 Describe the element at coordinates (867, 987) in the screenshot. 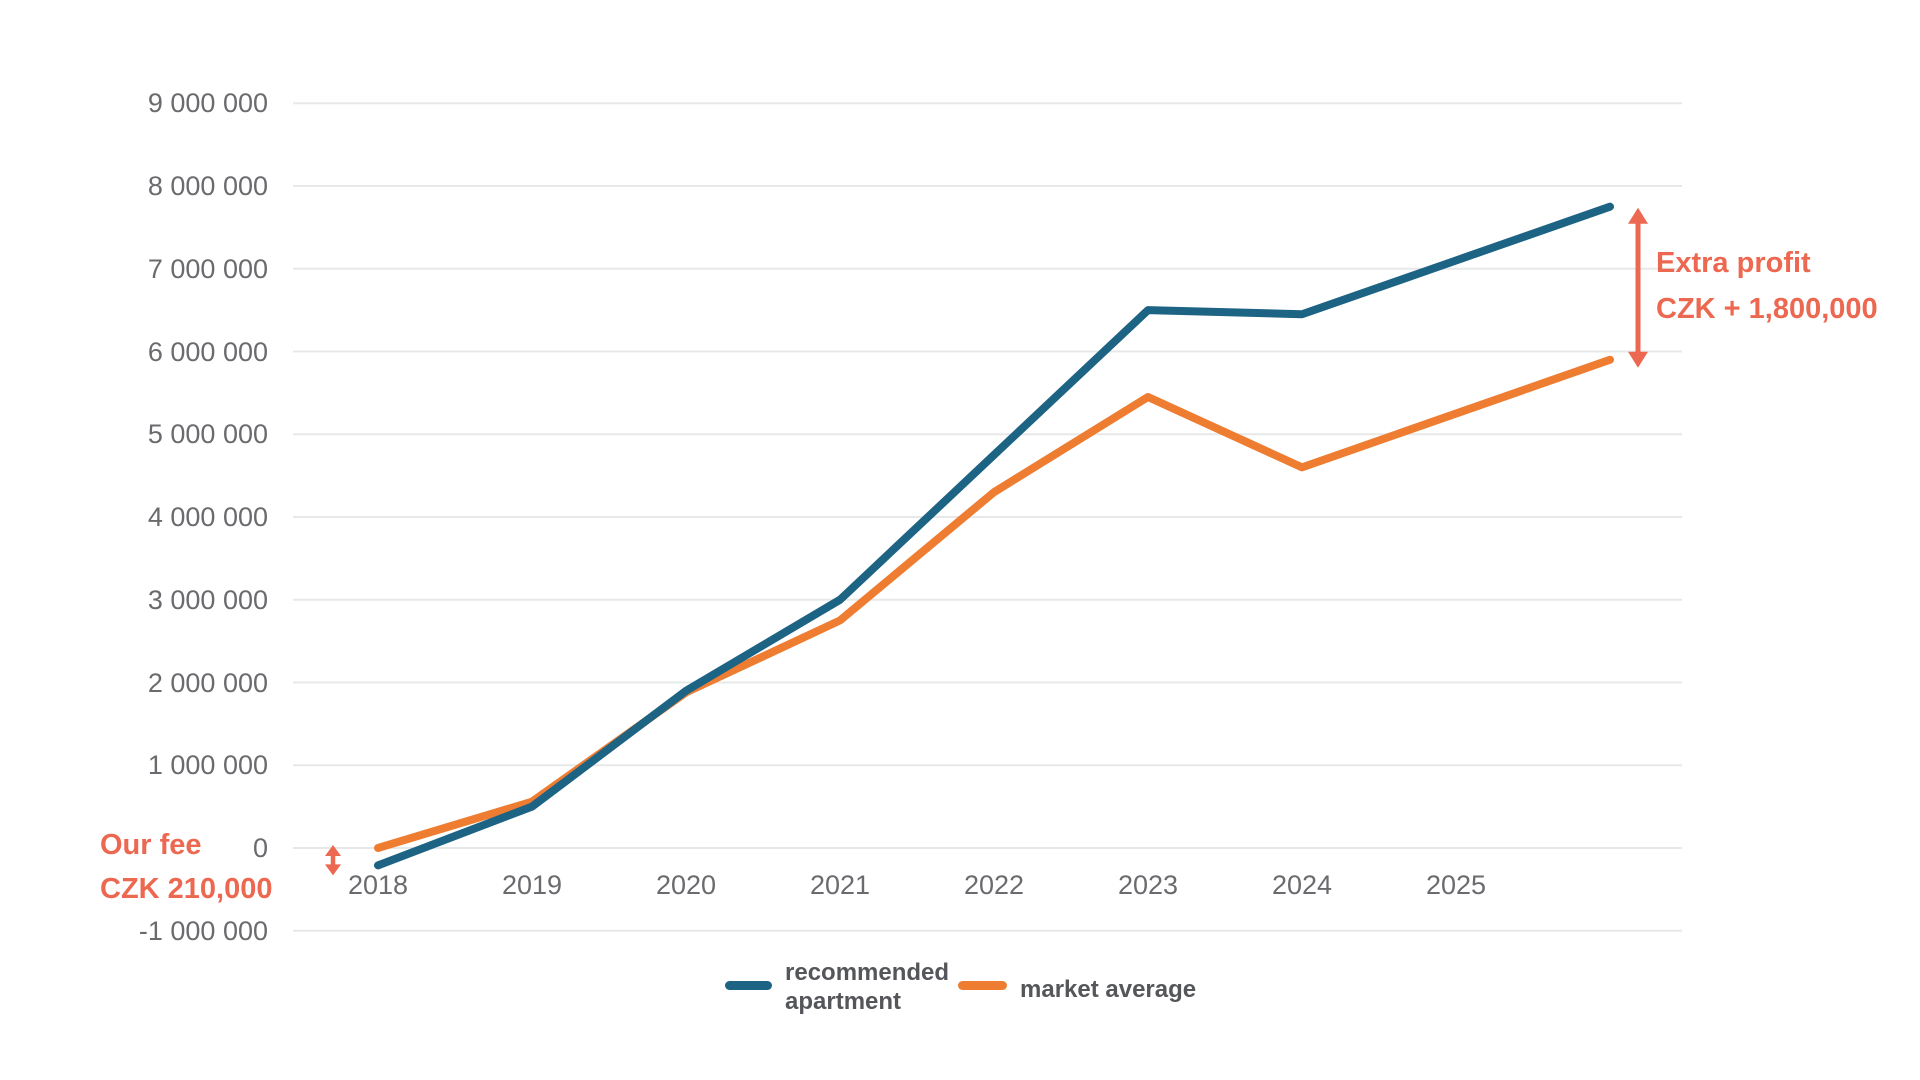

I see `legend-label-recommended: recommended apartment` at that location.